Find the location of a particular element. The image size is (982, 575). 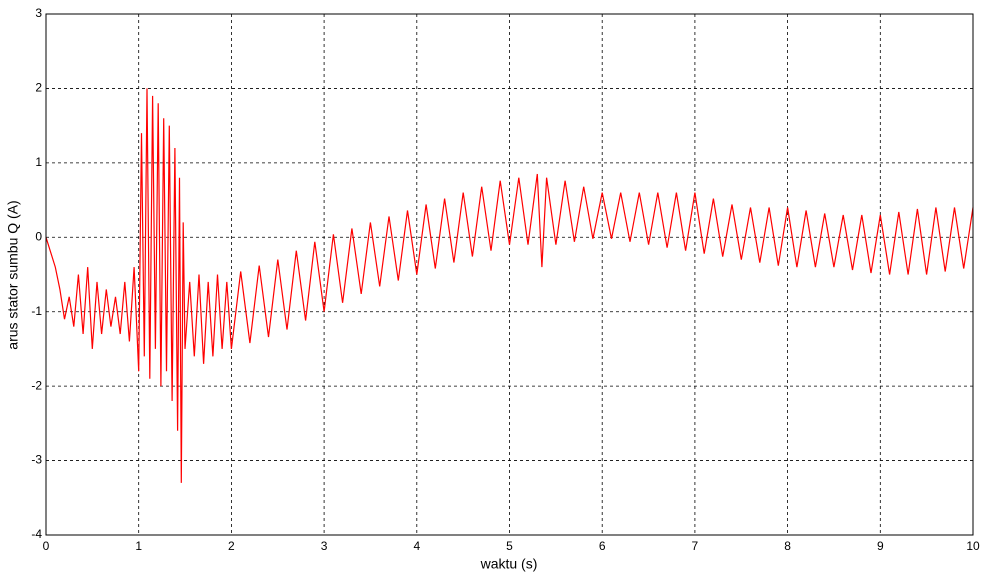

x-tick-label: 9 is located at coordinates (880, 546).